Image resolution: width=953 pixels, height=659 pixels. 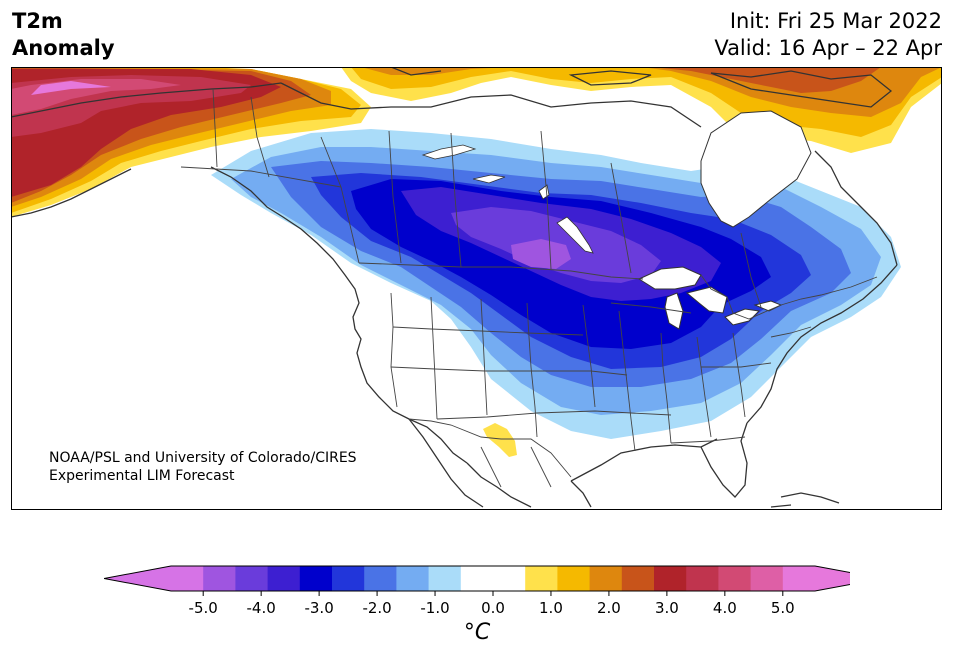 I want to click on title-line-1: T2m, so click(x=37, y=21).